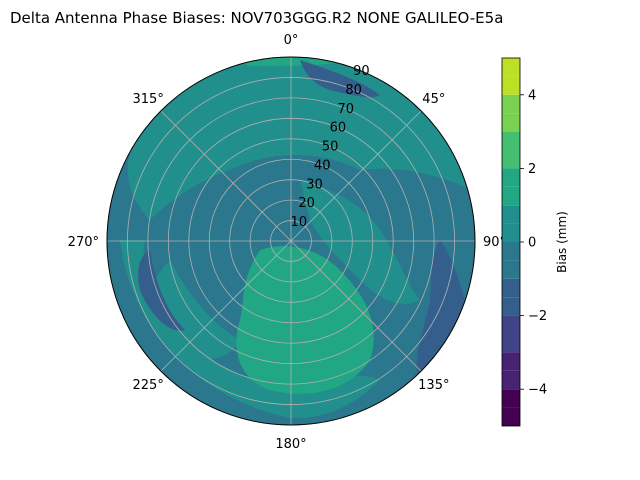 The height and width of the screenshot is (480, 640). What do you see at coordinates (361, 71) in the screenshot?
I see `r-tick-label: 90` at bounding box center [361, 71].